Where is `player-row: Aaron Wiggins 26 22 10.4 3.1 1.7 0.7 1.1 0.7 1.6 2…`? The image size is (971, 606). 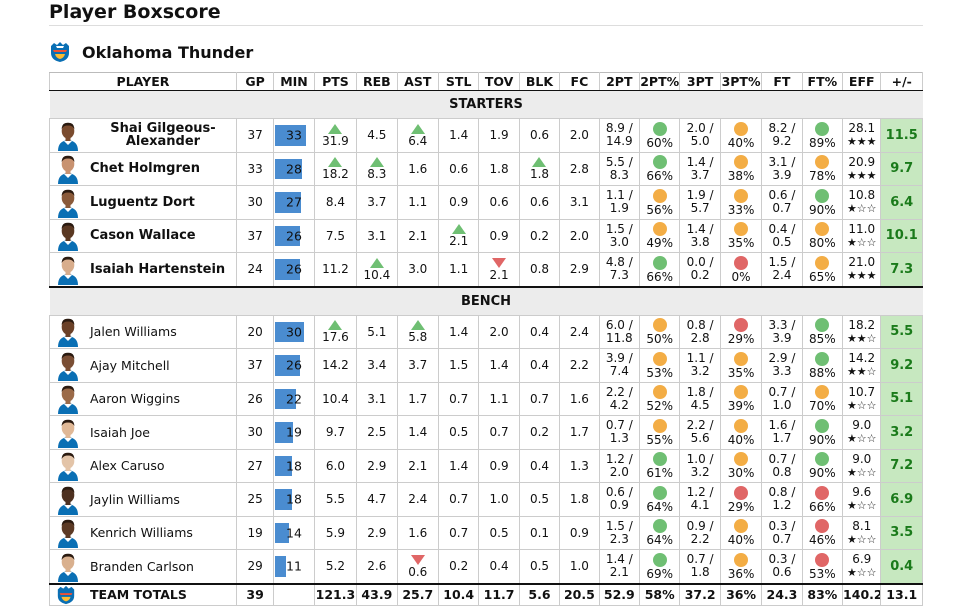 player-row: Aaron Wiggins 26 22 10.4 3.1 1.7 0.7 1.1 0.7 1.6 2… is located at coordinates (486, 398).